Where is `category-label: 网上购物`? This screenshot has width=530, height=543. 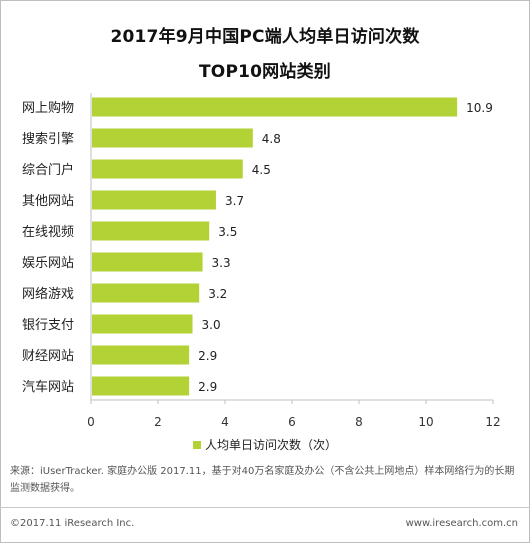 category-label: 网上购物 is located at coordinates (48, 108).